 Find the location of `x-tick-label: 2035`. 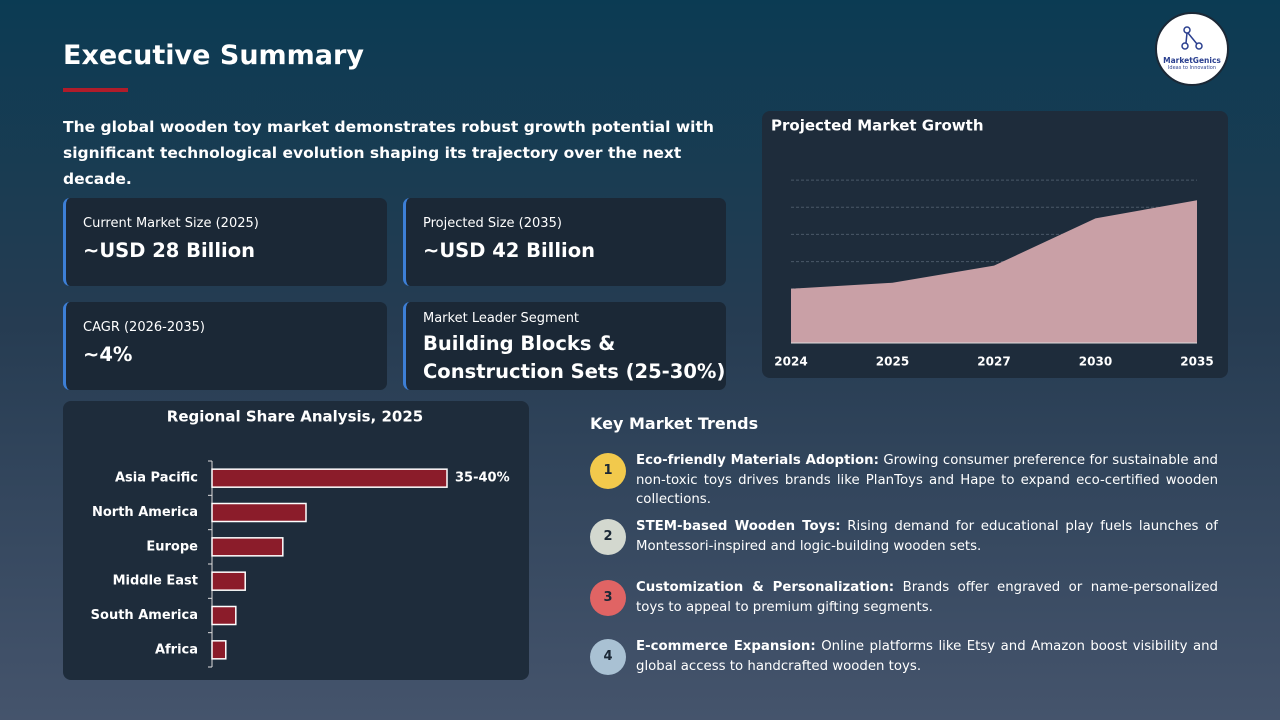

x-tick-label: 2035 is located at coordinates (1196, 362).